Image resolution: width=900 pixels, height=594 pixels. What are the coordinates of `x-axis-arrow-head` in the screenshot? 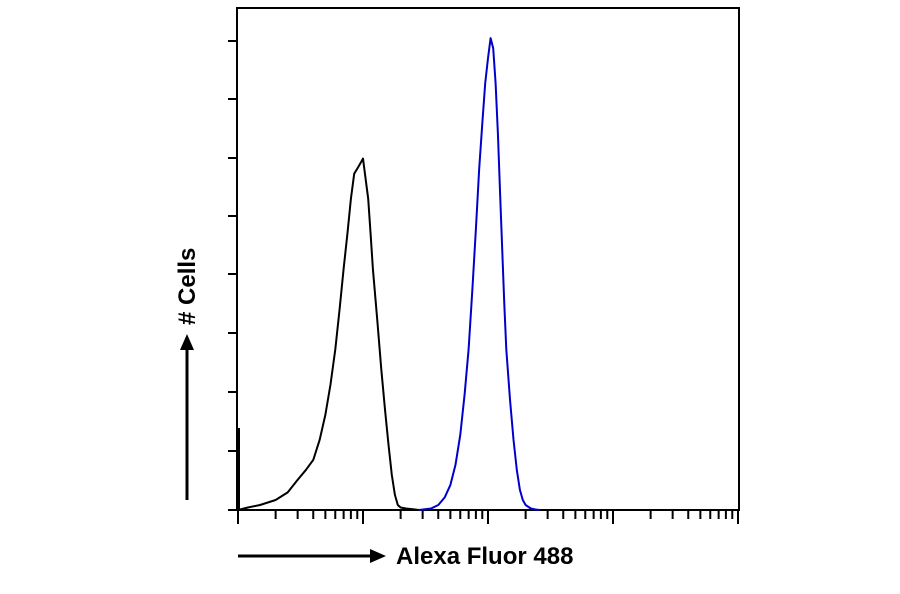 It's located at (378, 556).